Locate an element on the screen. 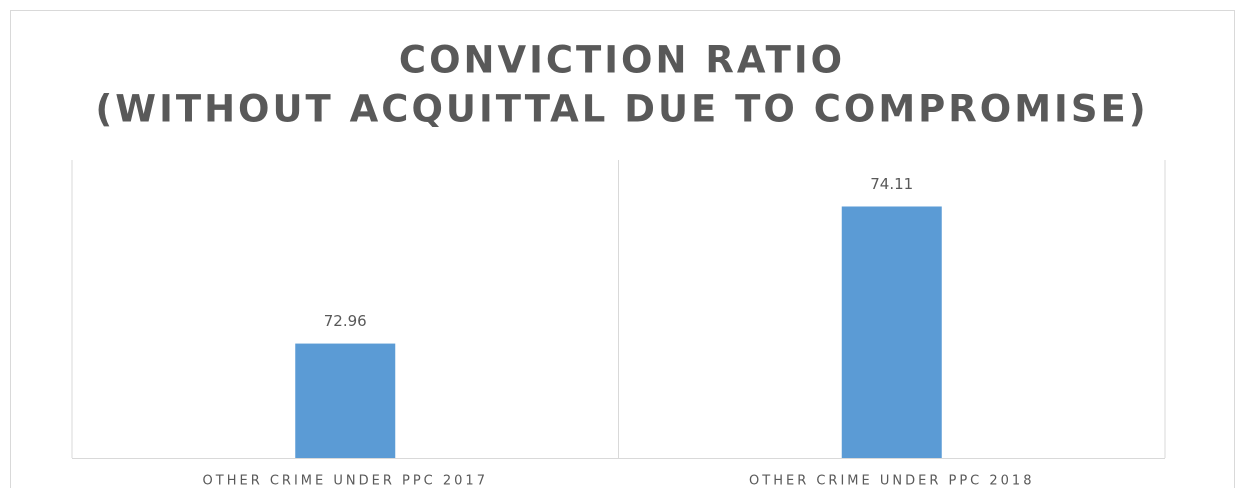  x-tick-label: OTHER CRIME UNDER PPC 2017 is located at coordinates (345, 481).